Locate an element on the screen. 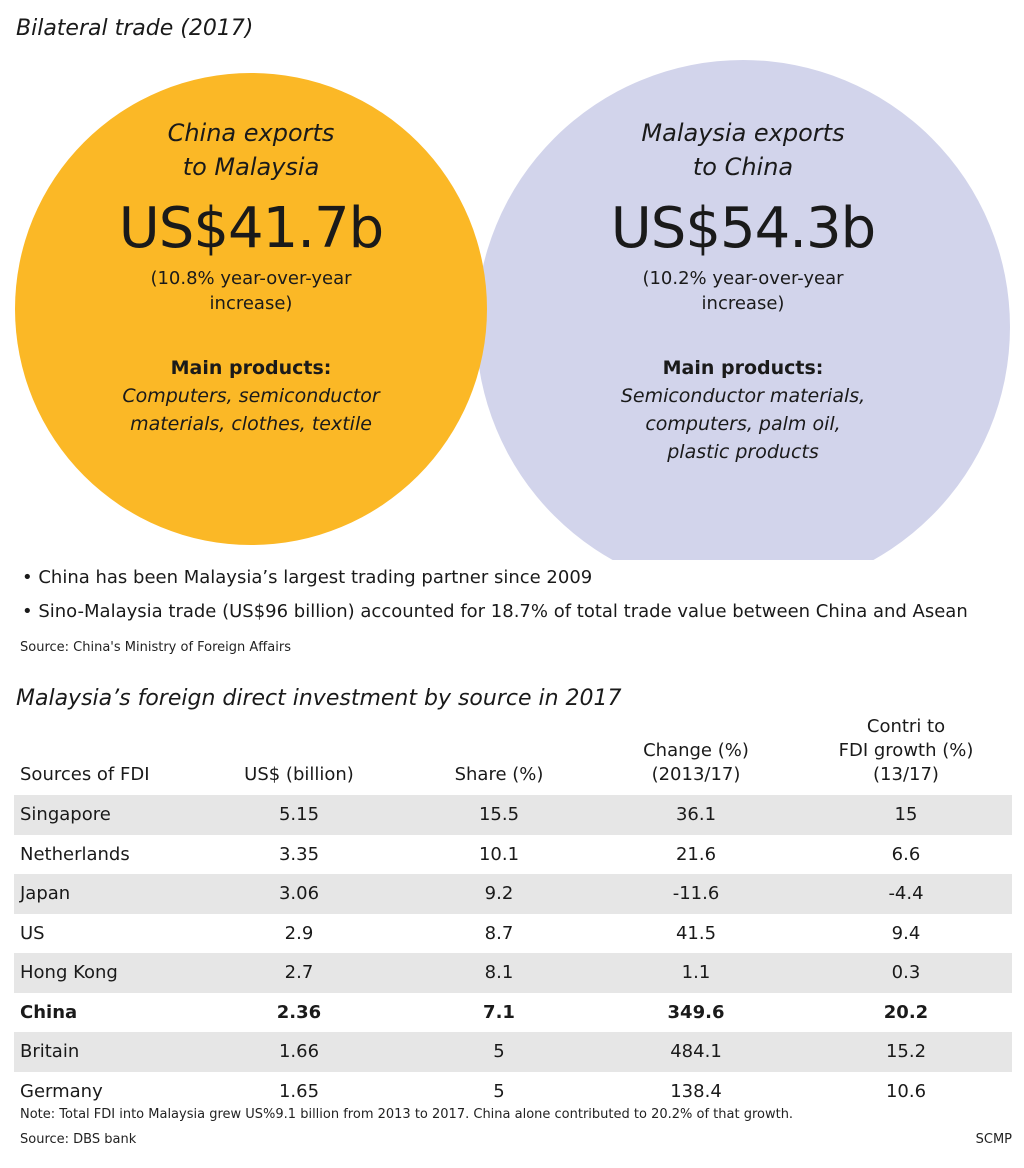 Image resolution: width=1024 pixels, height=1168 pixels. cell-share: 7.1 is located at coordinates (499, 1012).